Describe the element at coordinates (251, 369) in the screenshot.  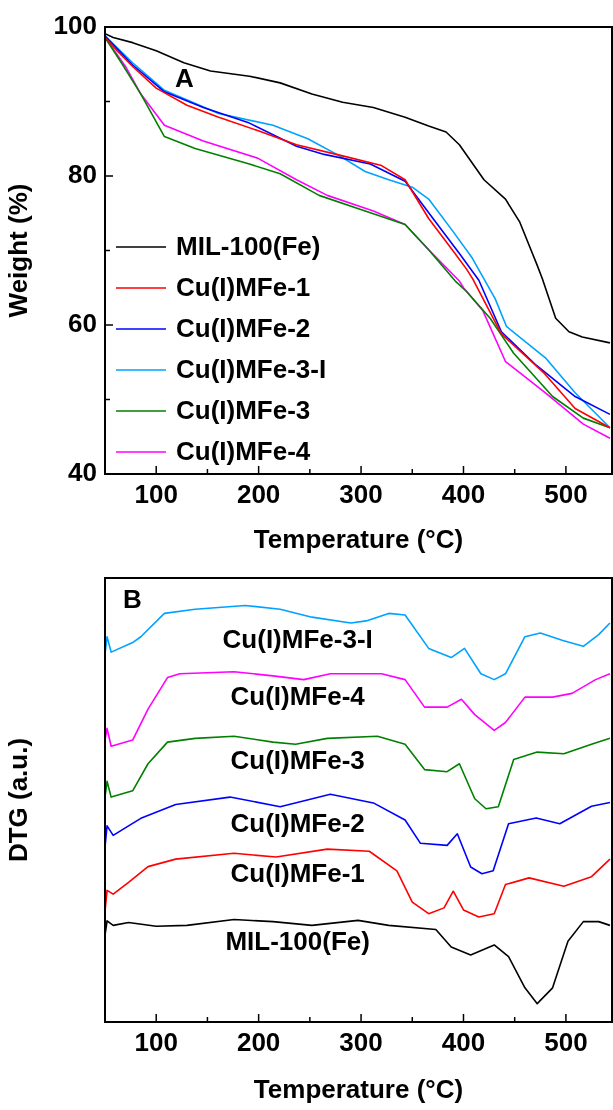
I see `legend-label: Cu(I)MFe-3-I` at that location.